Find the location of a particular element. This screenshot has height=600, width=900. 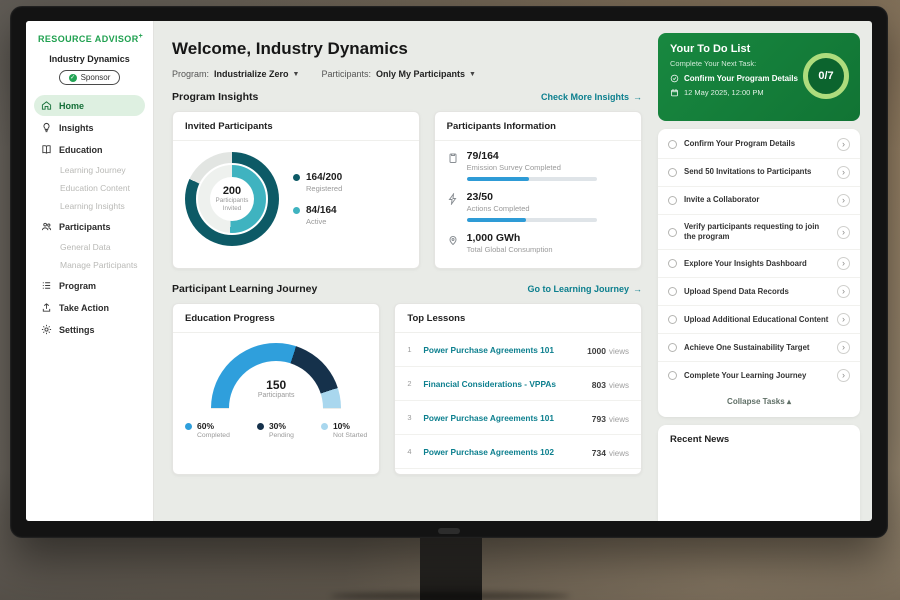

sidebar-item-learning-insights: Learning Insights is located at coordinates (92, 206).